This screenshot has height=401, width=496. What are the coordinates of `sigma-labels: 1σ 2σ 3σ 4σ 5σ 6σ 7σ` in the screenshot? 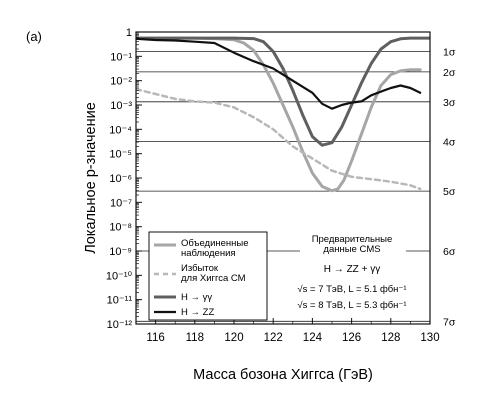 It's located at (449, 187).